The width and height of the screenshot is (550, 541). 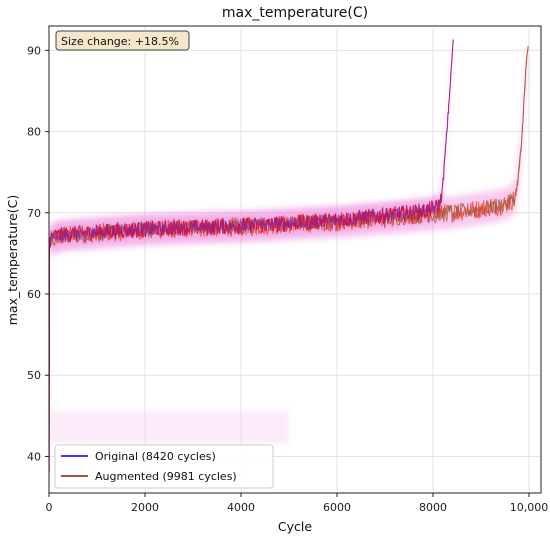 What do you see at coordinates (529, 507) in the screenshot?
I see `x-tick-label: 10,000` at bounding box center [529, 507].